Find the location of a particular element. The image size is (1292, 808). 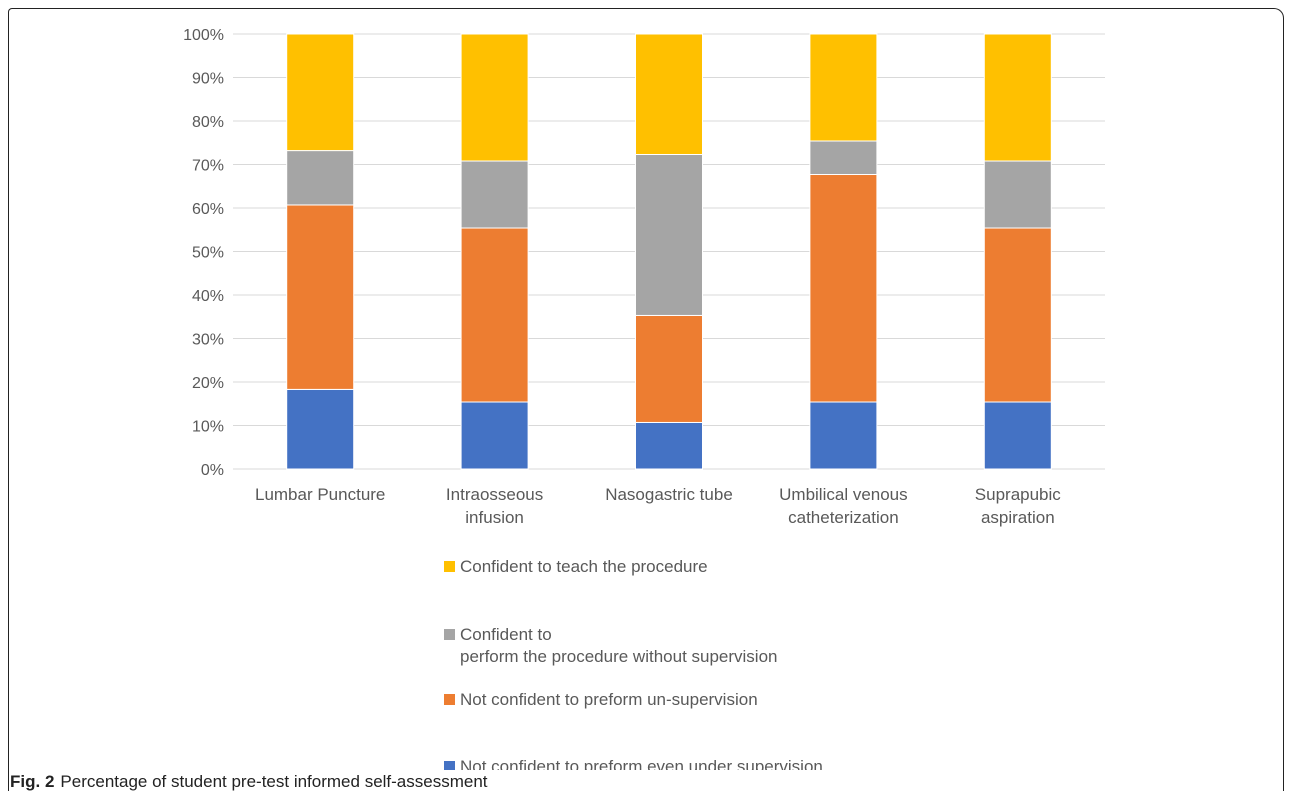

y-tick-label: 30% is located at coordinates (208, 340).